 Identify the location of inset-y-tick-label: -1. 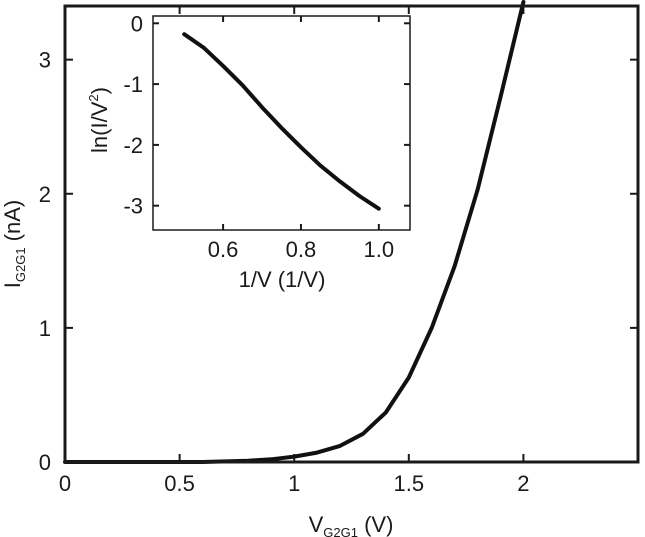
(133, 84).